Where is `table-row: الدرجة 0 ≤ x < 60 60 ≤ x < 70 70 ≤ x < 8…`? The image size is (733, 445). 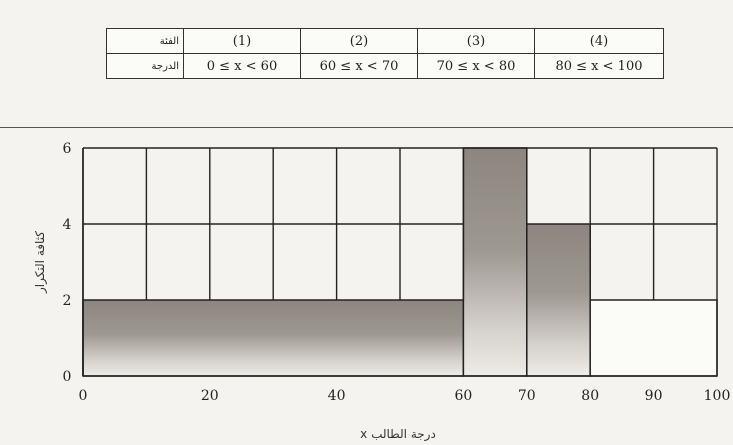 table-row: الدرجة 0 ≤ x < 60 60 ≤ x < 70 70 ≤ x < 8… is located at coordinates (385, 66).